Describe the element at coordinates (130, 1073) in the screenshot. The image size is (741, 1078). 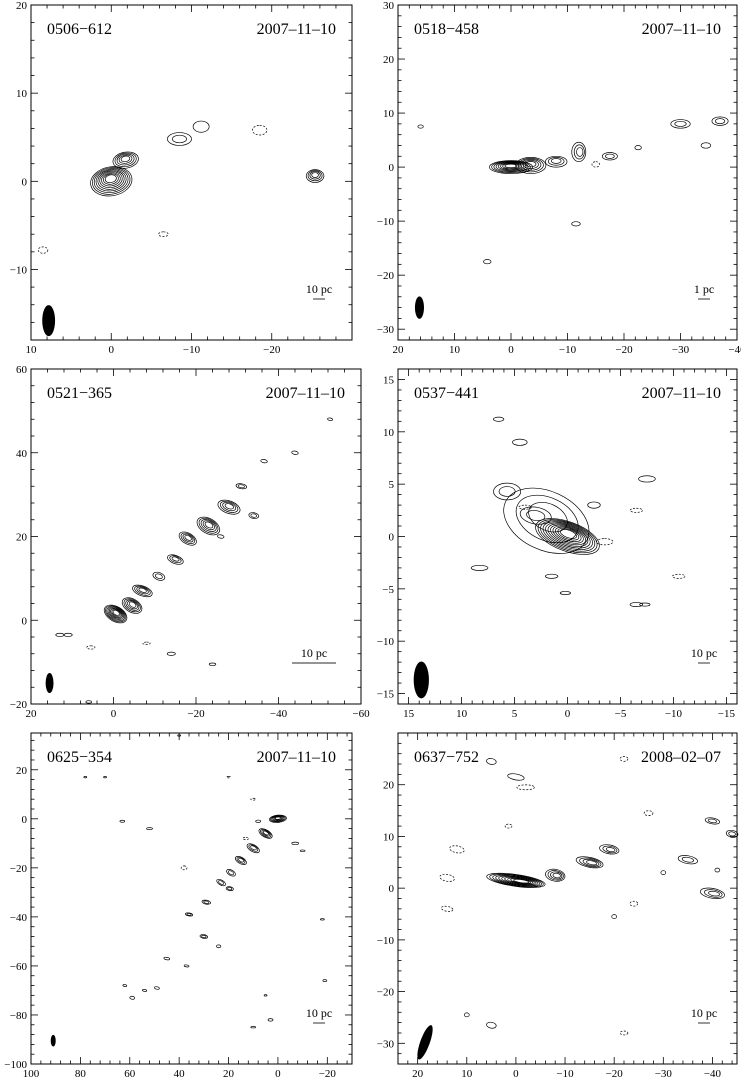
I see `x-tick-label: 60` at that location.